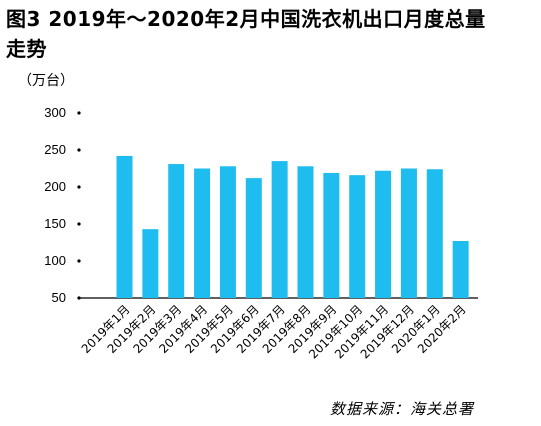  What do you see at coordinates (59, 297) in the screenshot?
I see `y-tick-label: 50` at bounding box center [59, 297].